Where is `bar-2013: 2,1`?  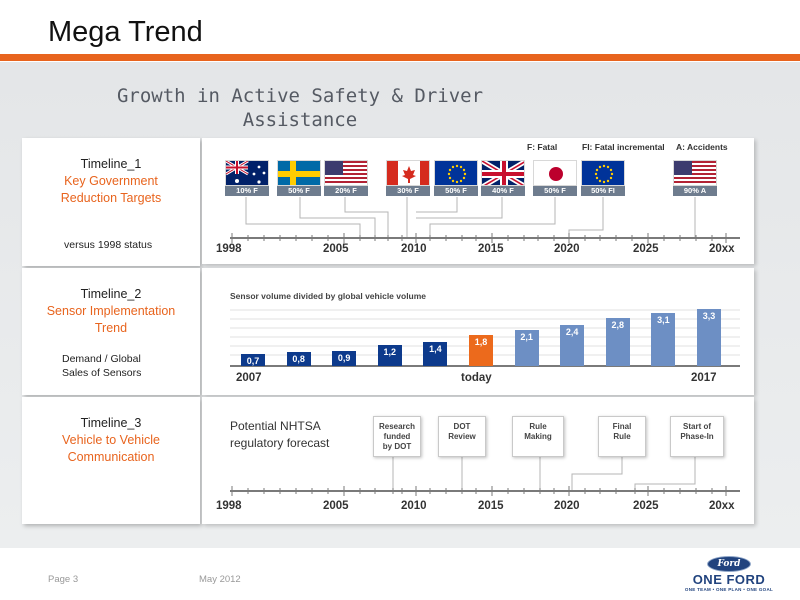
bar-2013: 2,1 is located at coordinates (526, 347).